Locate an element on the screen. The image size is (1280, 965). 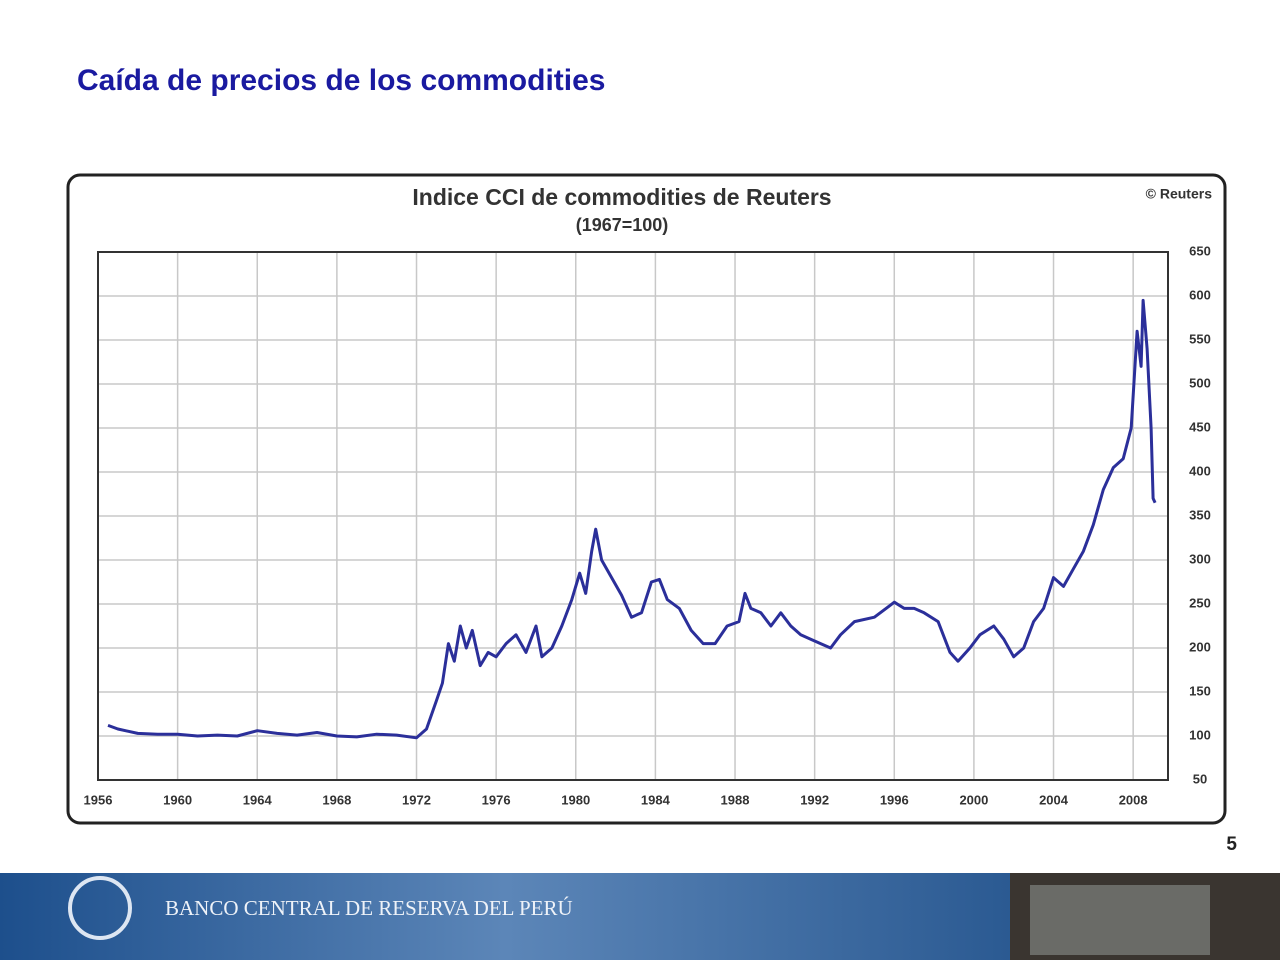
x-tick-label: 1992 is located at coordinates (814, 799).